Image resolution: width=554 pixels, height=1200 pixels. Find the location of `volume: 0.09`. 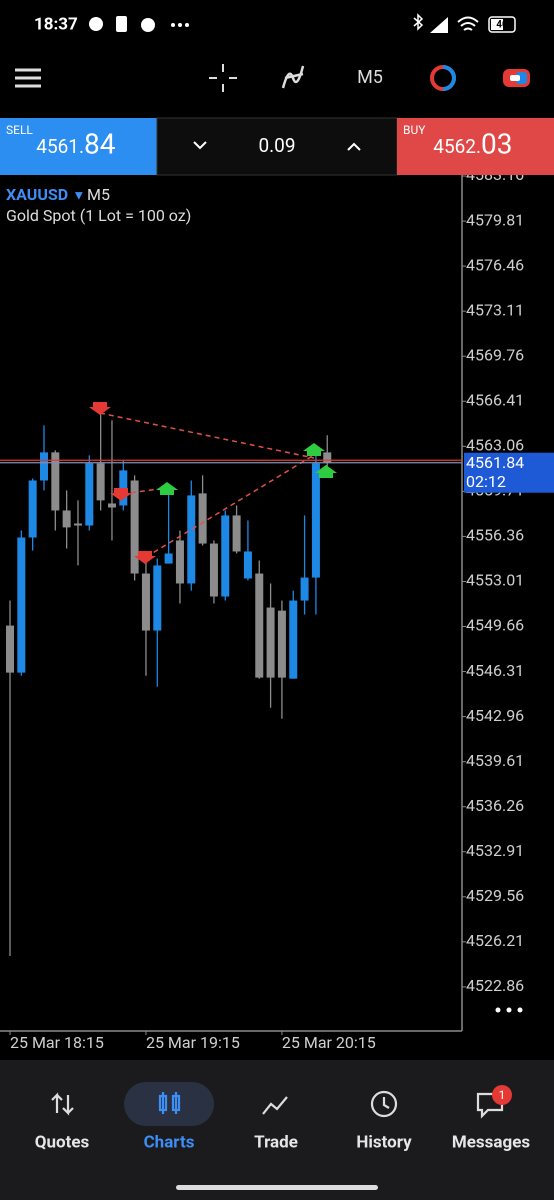

volume: 0.09 is located at coordinates (276, 145).